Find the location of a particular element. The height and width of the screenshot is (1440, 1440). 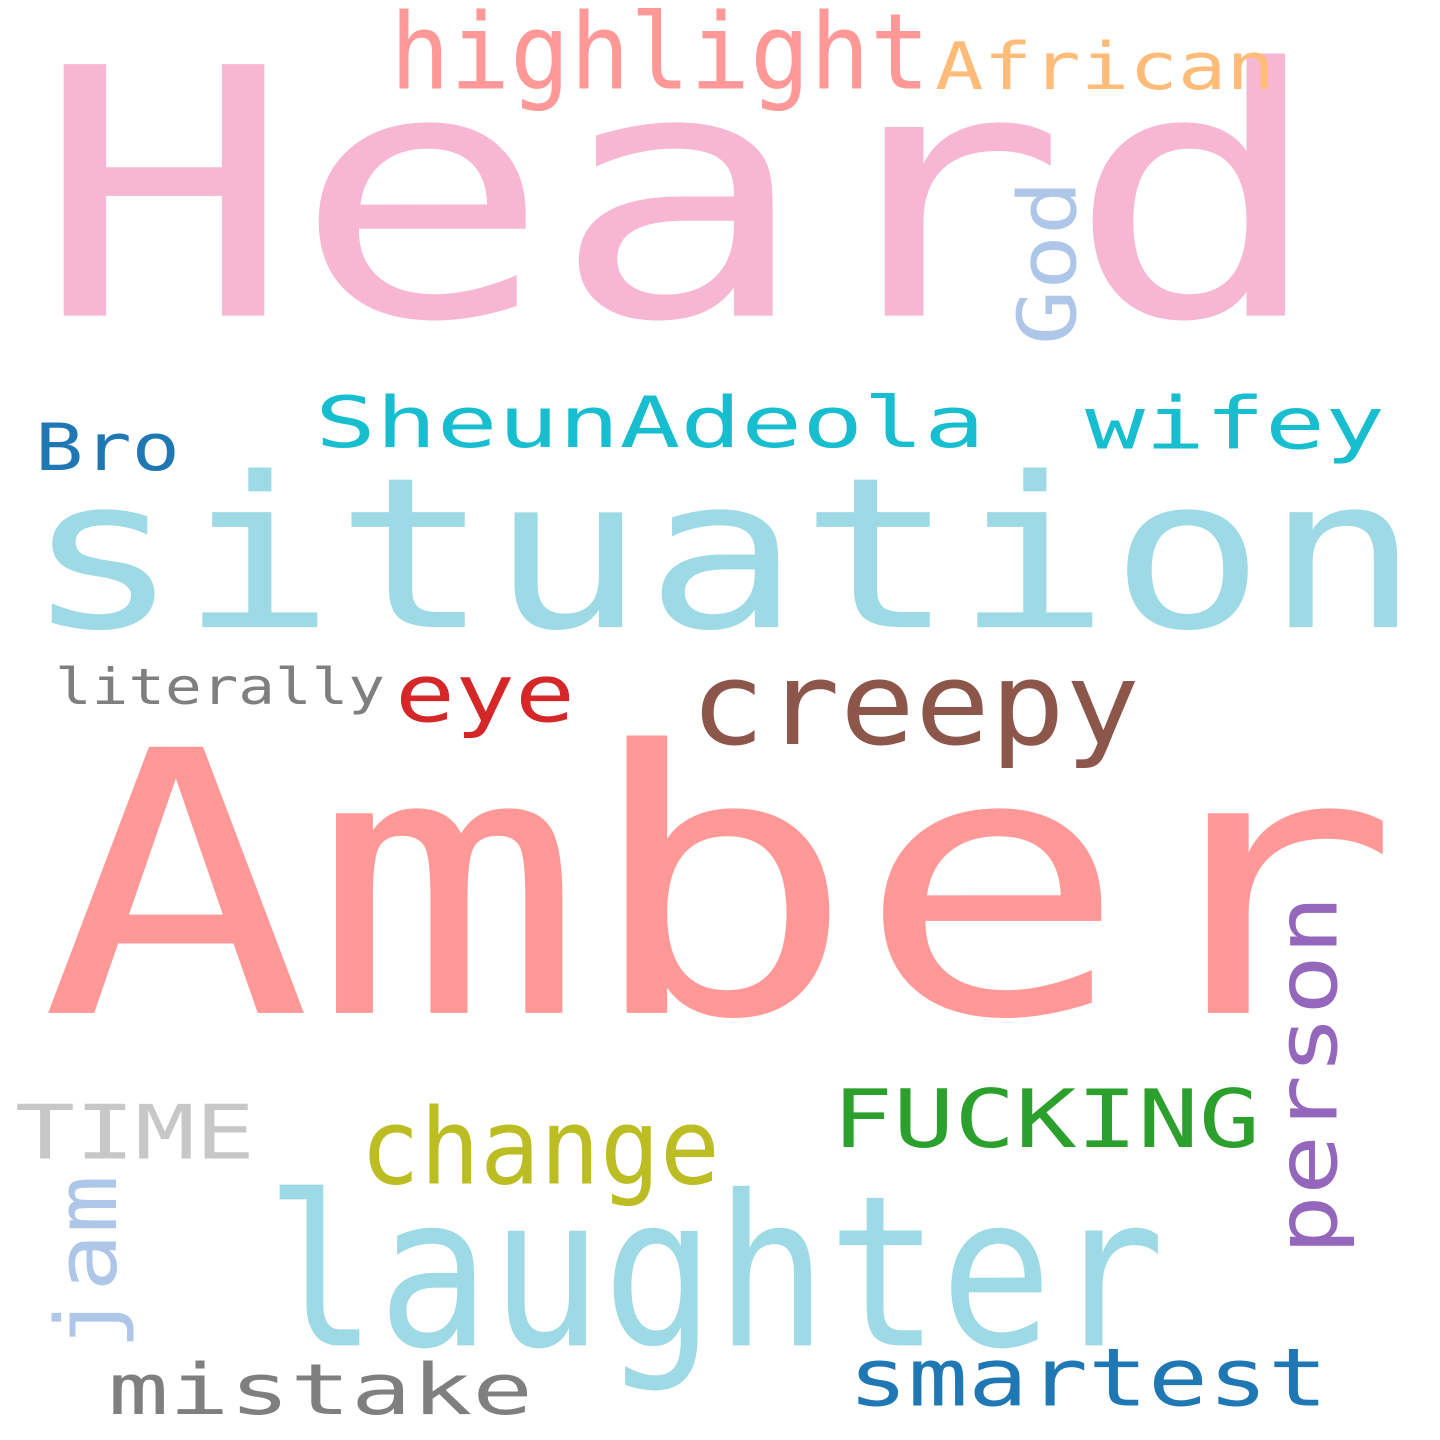

word-wifey: wifey is located at coordinates (1235, 423).